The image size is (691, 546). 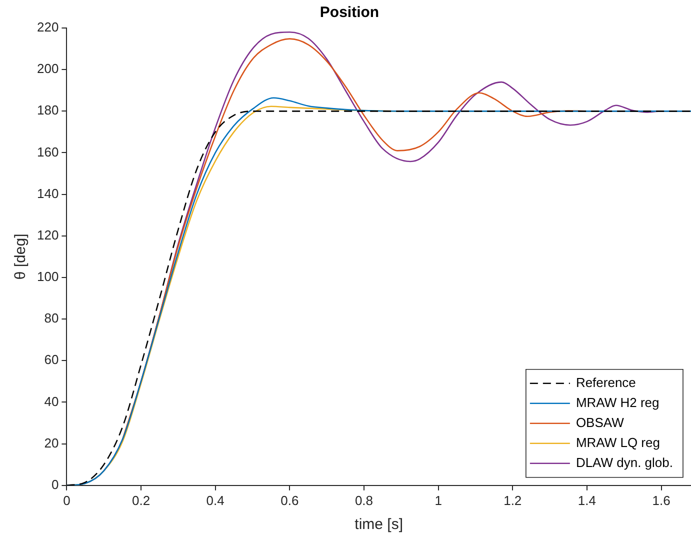 I want to click on legend-label: OBSAW, so click(x=600, y=422).